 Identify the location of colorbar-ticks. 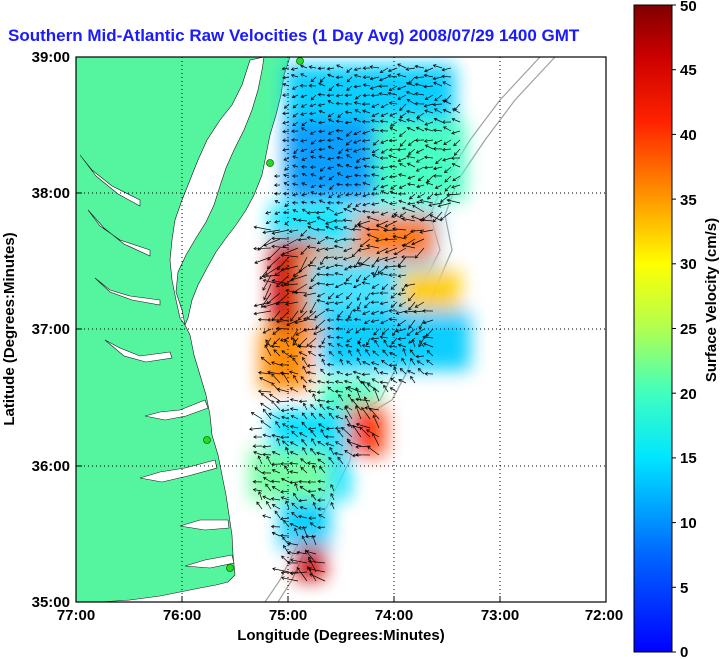
(674, 328).